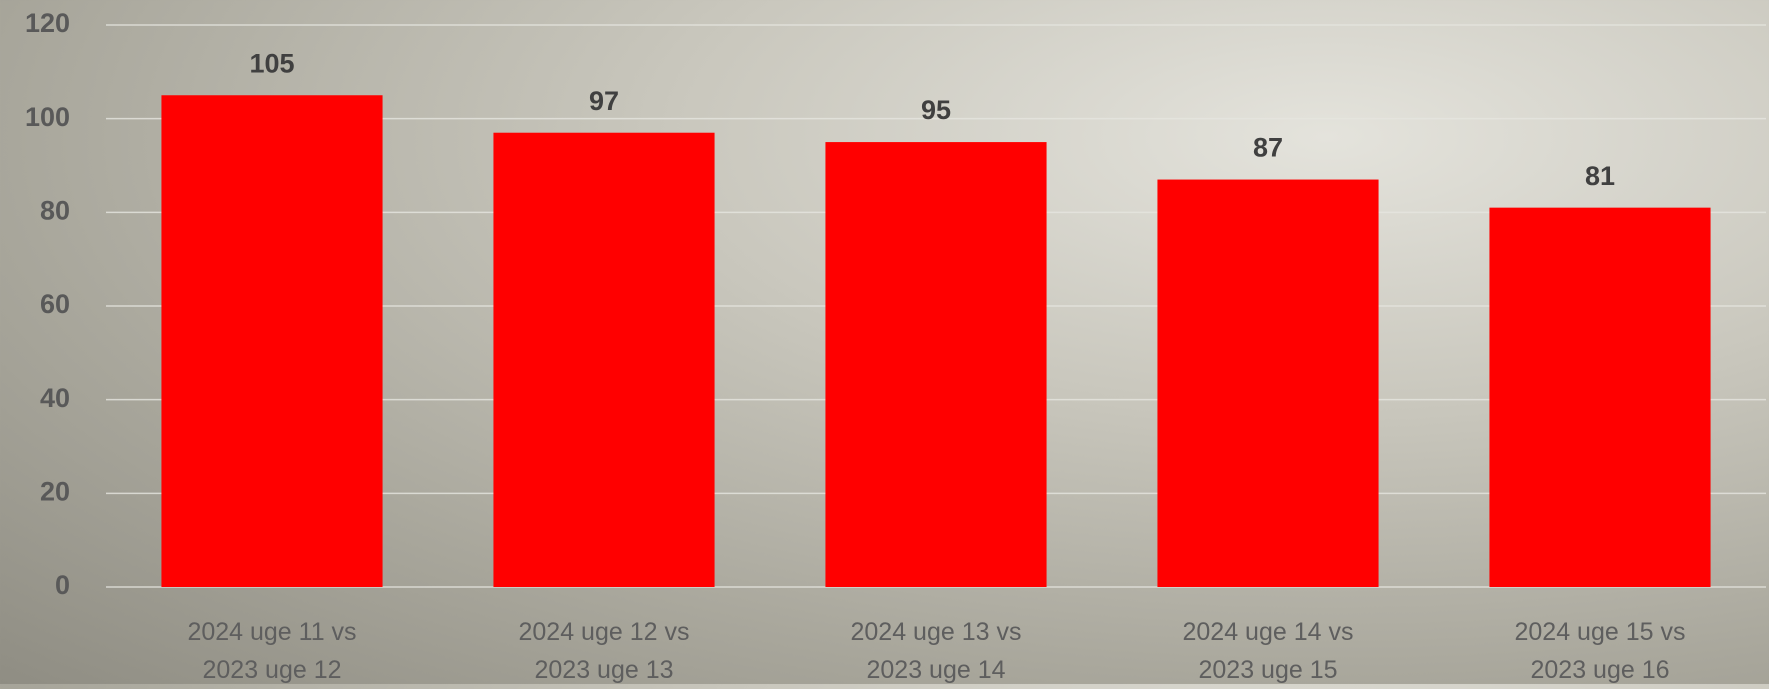 Image resolution: width=1769 pixels, height=689 pixels. What do you see at coordinates (936, 651) in the screenshot?
I see `x-tick-label: 2024 uge 13 vs 2023 uge 14` at bounding box center [936, 651].